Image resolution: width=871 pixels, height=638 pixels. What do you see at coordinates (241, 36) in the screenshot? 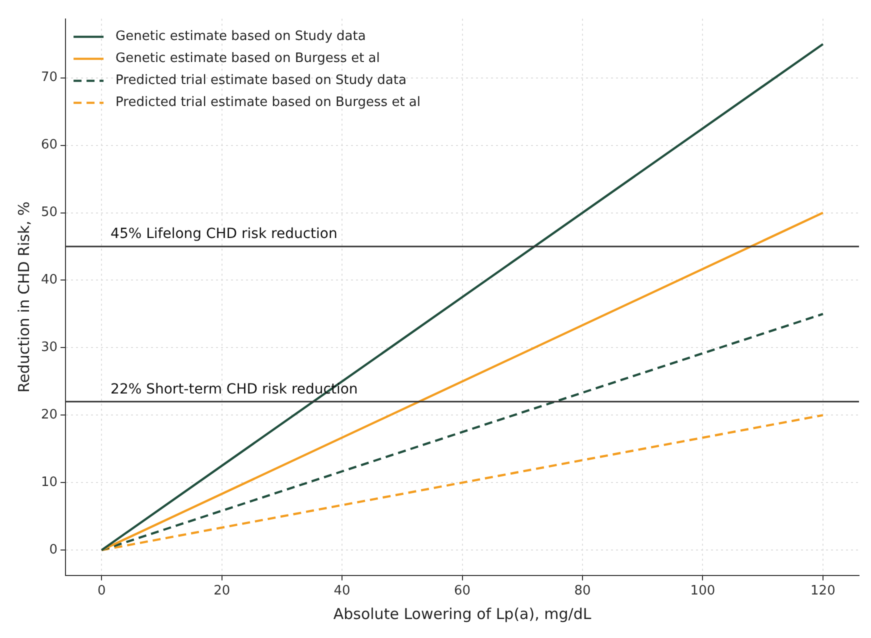
I see `legend-label: Genetic estimate based on Study data` at bounding box center [241, 36].